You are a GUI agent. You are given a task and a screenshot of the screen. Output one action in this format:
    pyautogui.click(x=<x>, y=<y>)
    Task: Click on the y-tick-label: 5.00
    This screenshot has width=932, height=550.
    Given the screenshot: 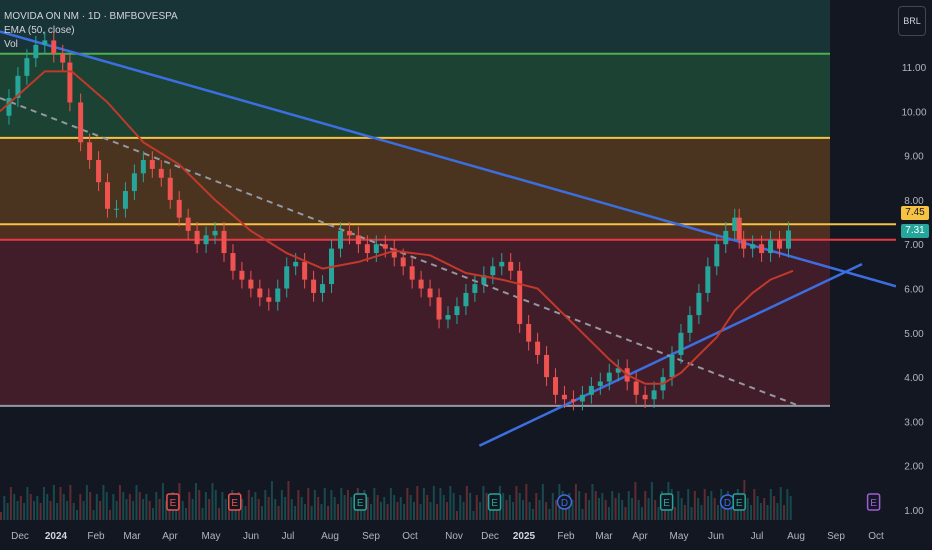 What is the action you would take?
    pyautogui.click(x=914, y=334)
    